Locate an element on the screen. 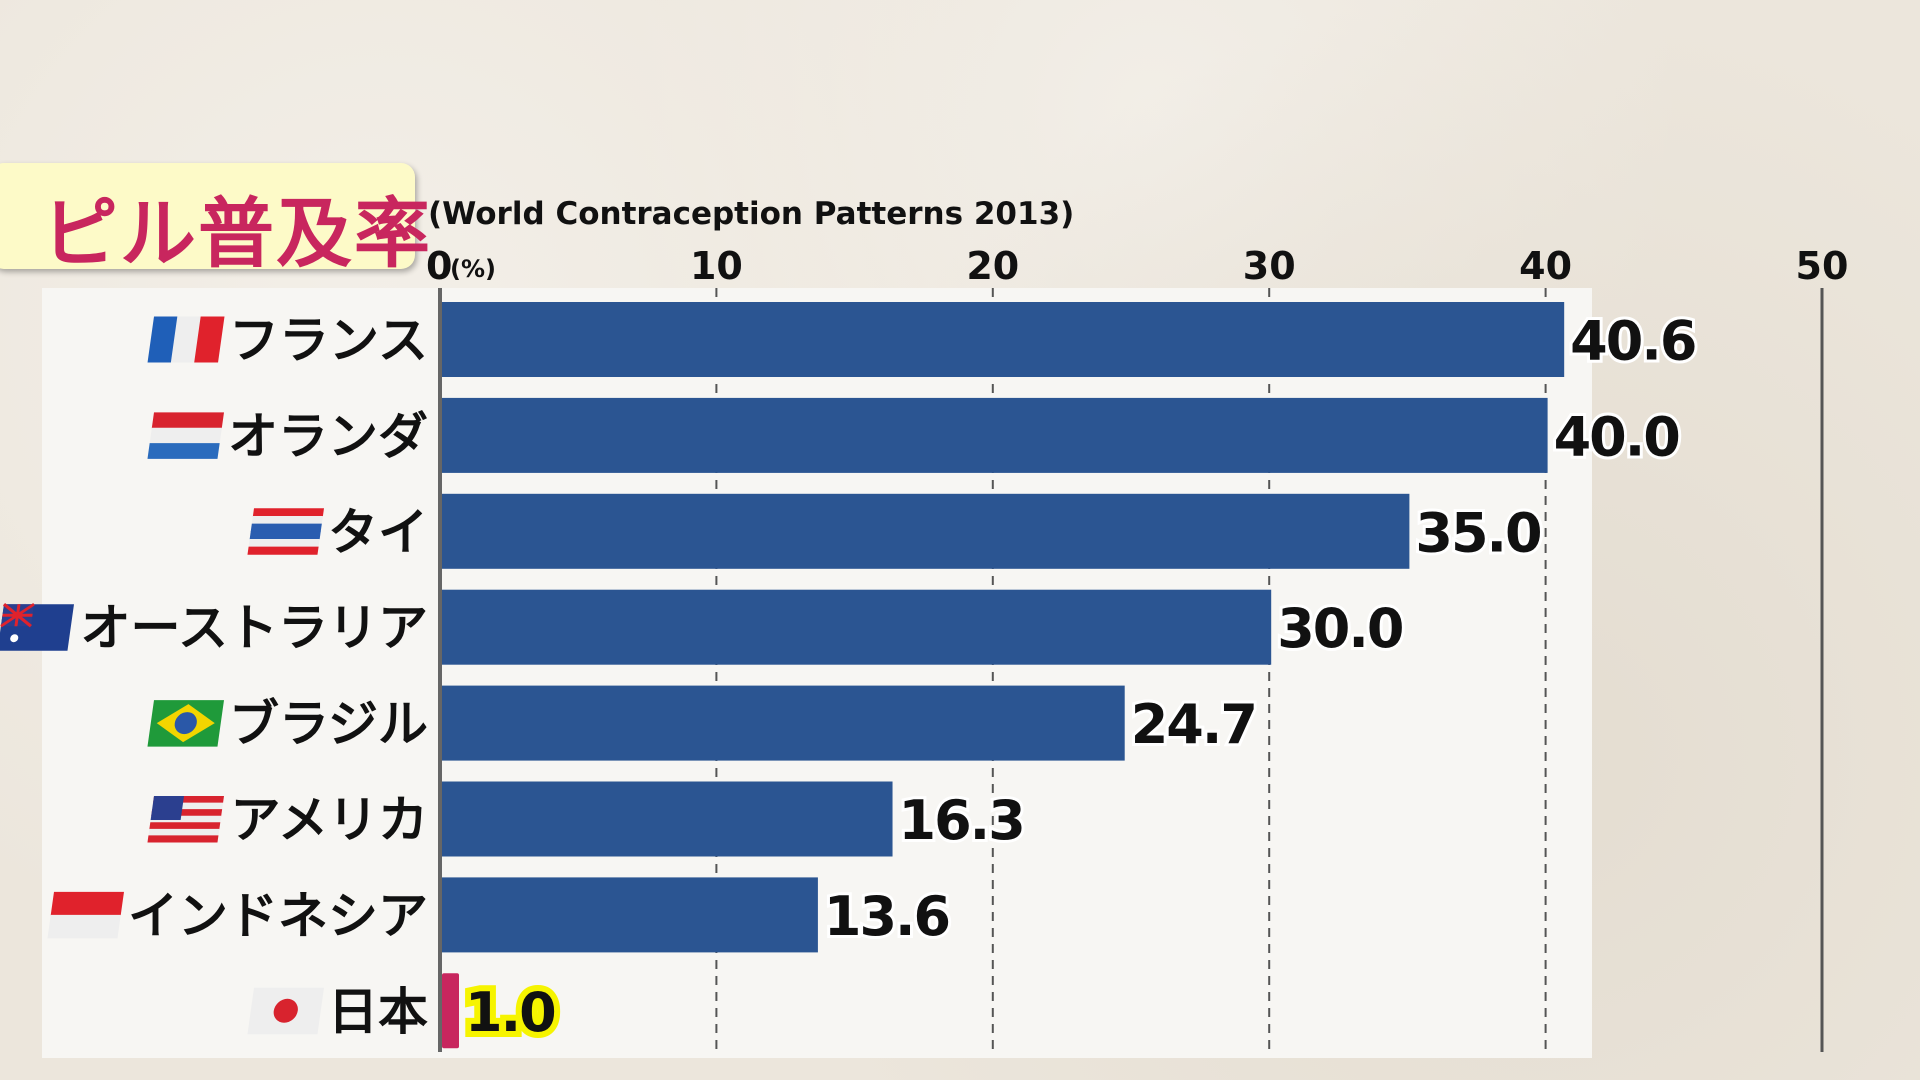 Image resolution: width=1920 pixels, height=1080 pixels. chart-title: ピル普及率 is located at coordinates (237, 233).